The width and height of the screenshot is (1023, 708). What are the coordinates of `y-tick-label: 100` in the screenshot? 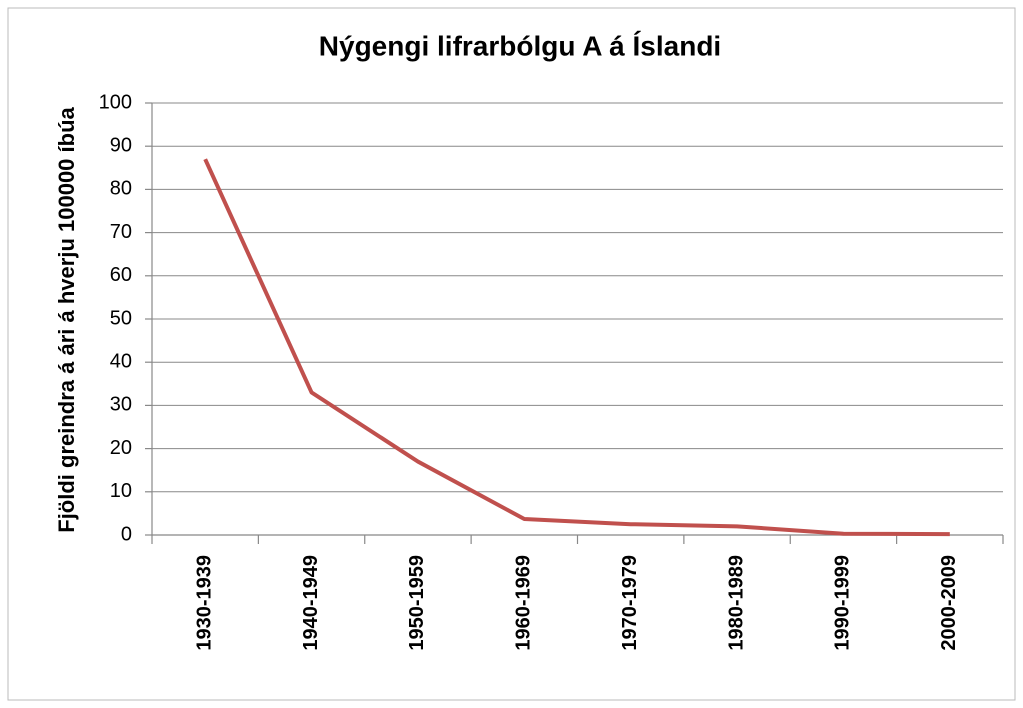 It's located at (115, 102).